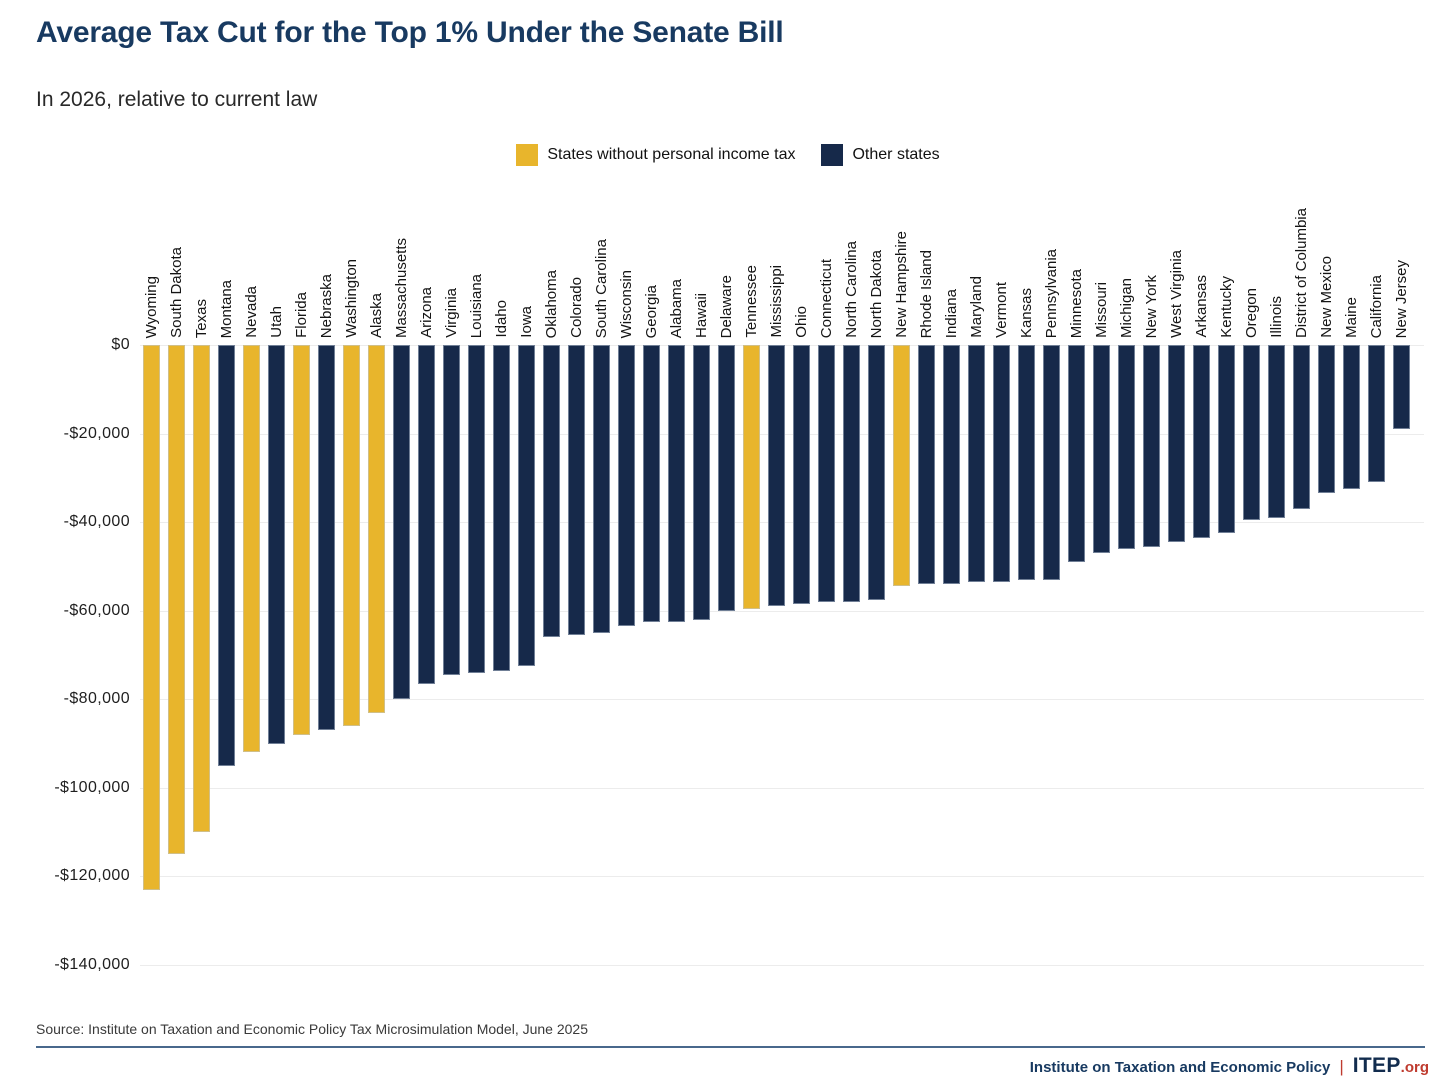  I want to click on state-label: Montana, so click(226, 308).